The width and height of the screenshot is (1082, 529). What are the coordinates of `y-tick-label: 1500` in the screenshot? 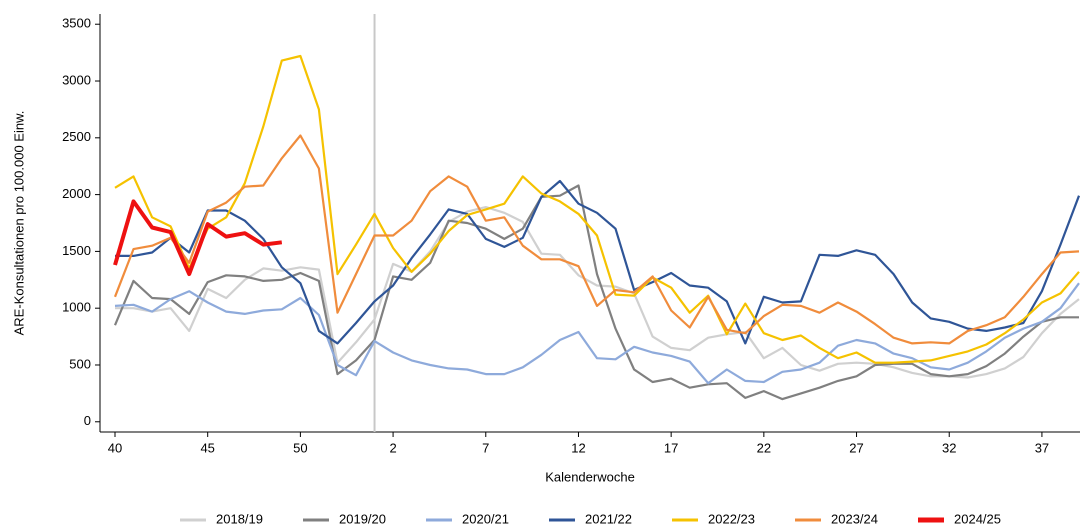 It's located at (76, 250).